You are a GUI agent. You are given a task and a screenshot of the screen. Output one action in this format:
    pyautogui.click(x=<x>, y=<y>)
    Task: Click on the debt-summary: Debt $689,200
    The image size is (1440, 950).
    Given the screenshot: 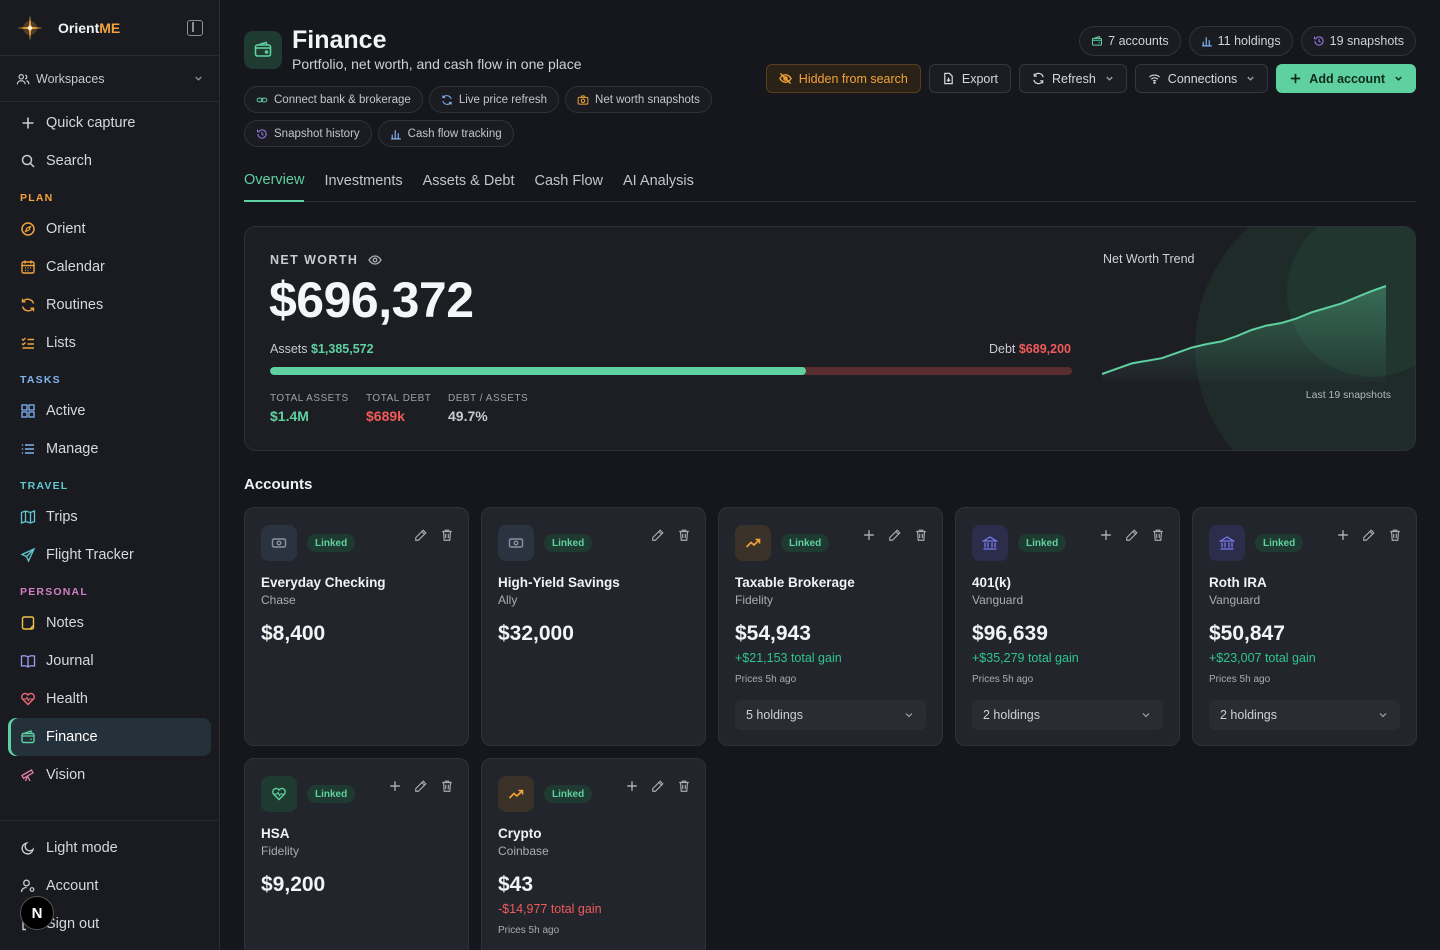 What is the action you would take?
    pyautogui.click(x=1029, y=349)
    